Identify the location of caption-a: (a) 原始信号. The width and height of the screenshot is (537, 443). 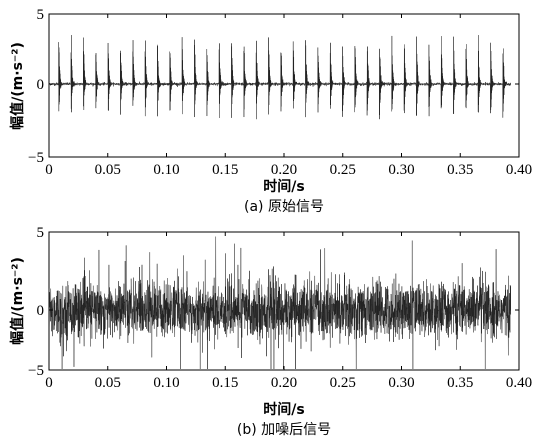
(284, 207).